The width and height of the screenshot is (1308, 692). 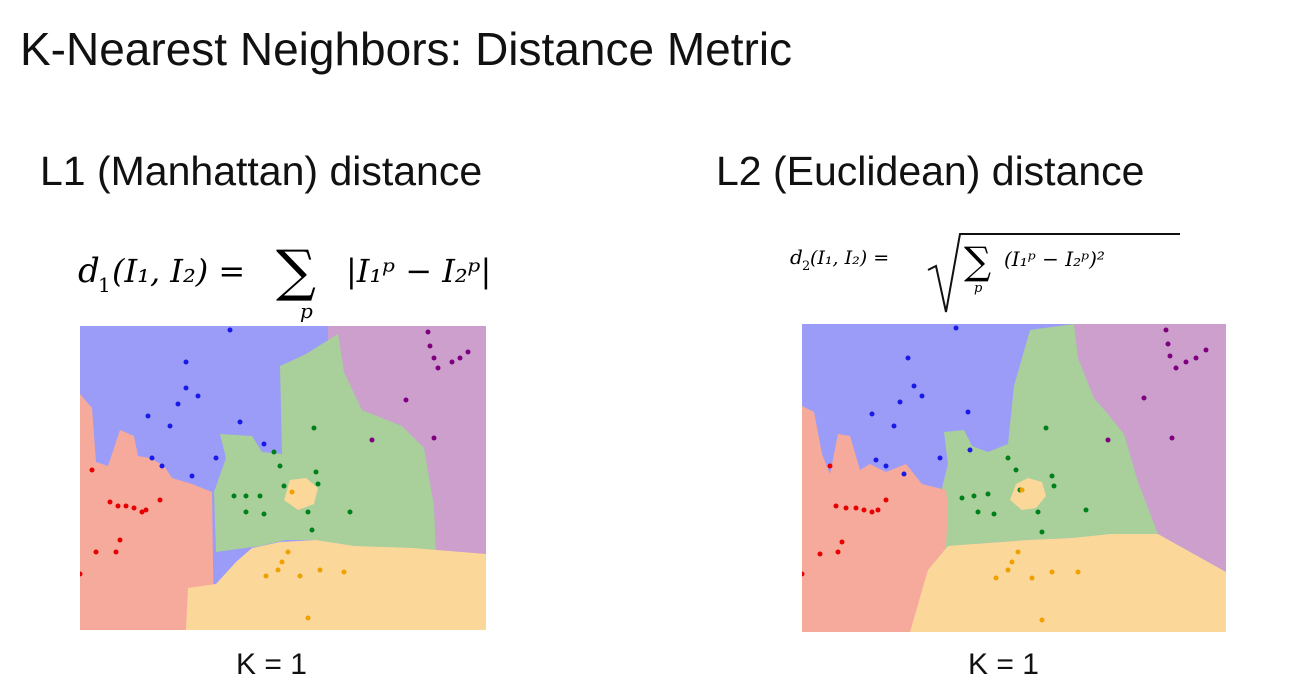 I want to click on l2-region-purple, so click(x=1150, y=448).